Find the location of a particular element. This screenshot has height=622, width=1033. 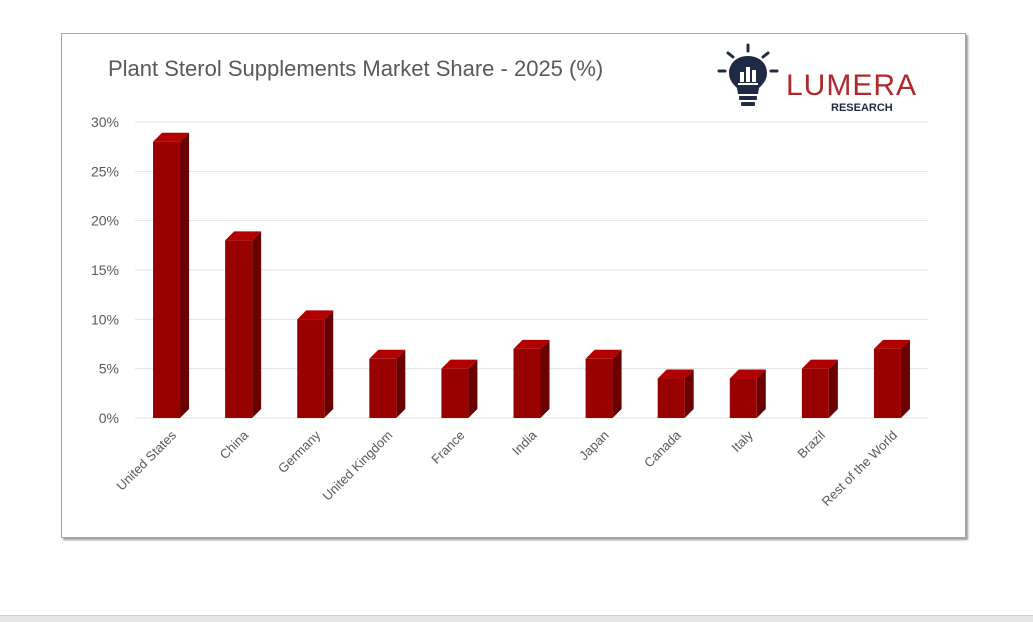

y-tick-label: 20% is located at coordinates (105, 221).